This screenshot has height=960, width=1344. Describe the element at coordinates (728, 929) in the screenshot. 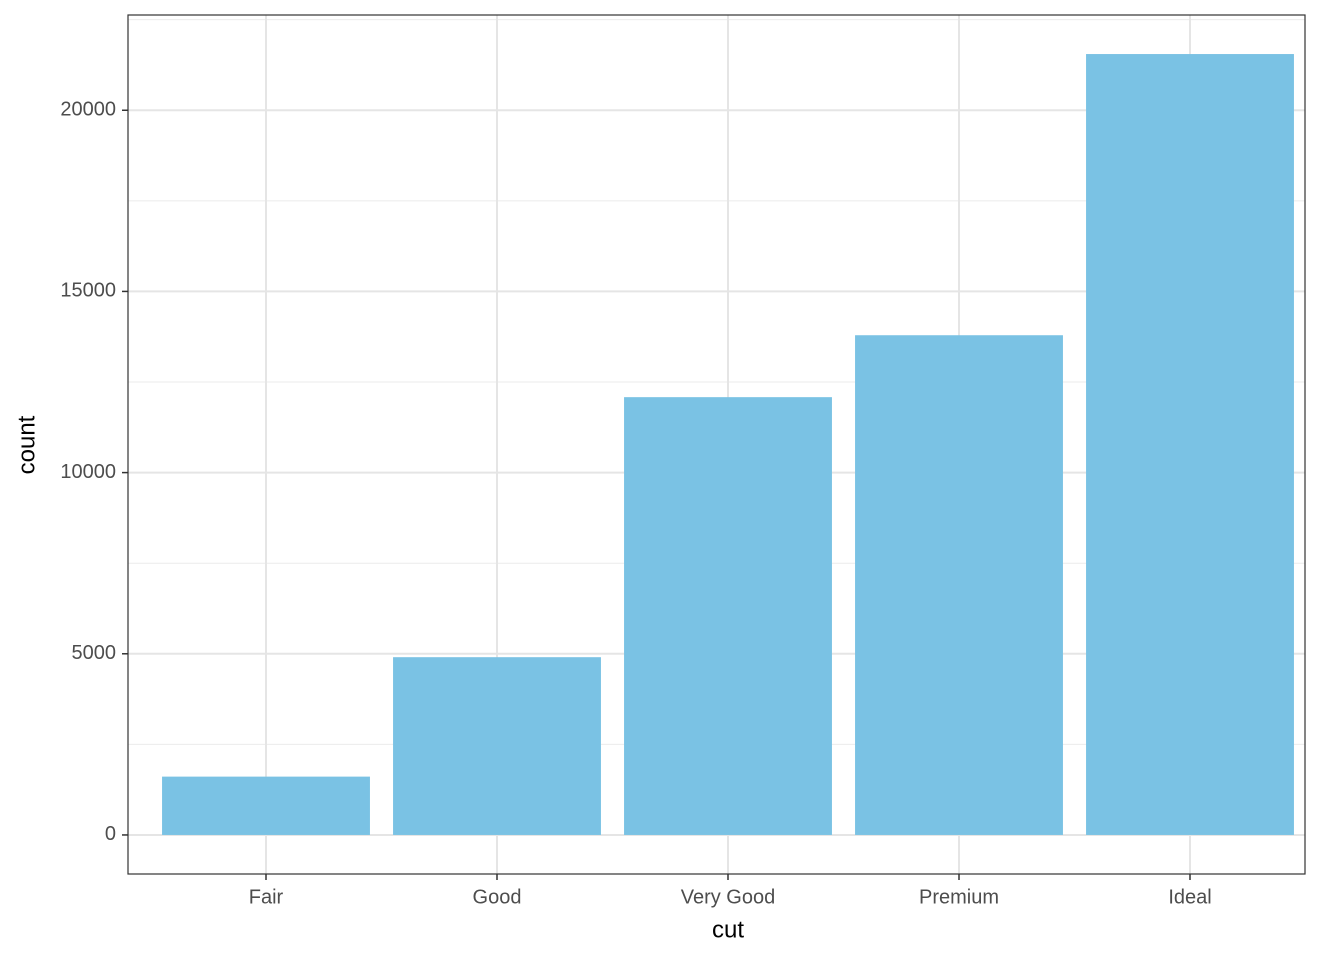

I see `x-axis-title: cut` at that location.